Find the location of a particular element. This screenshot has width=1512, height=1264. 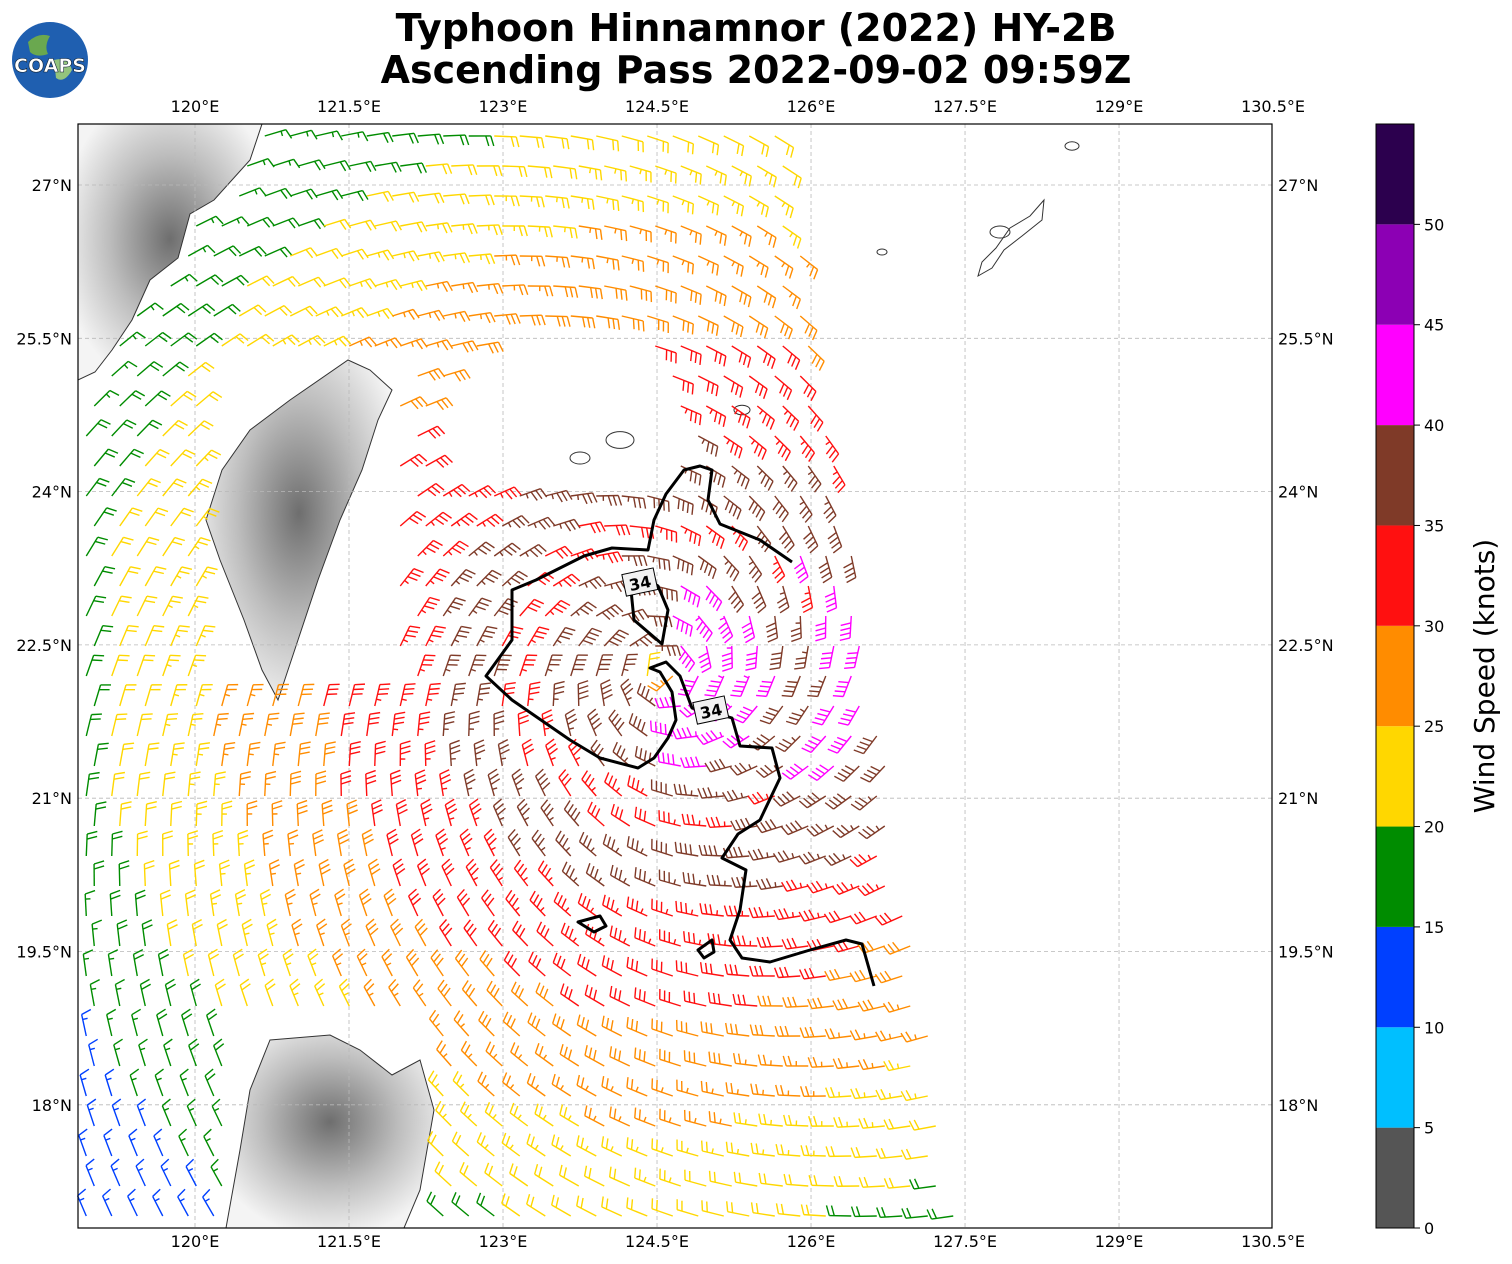

taiwan is located at coordinates (299, 530).